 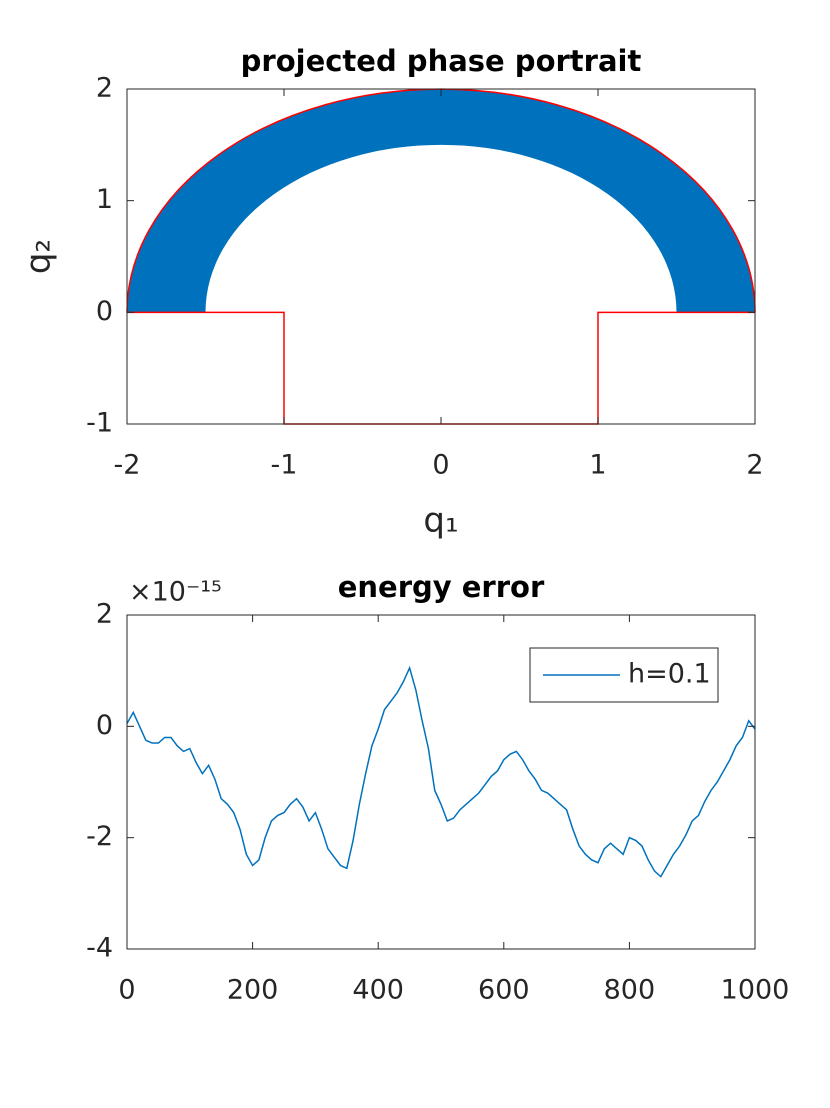 What do you see at coordinates (175, 592) in the screenshot?
I see `exponent-label: ×10⁻¹⁵` at bounding box center [175, 592].